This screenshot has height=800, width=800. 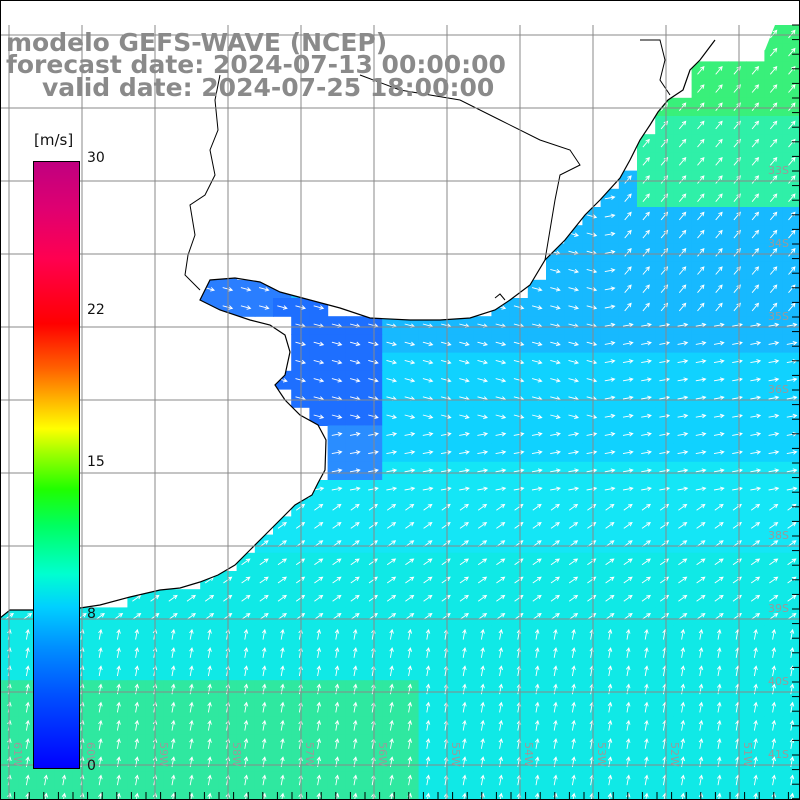 I want to click on latitude-label: 41S, so click(x=778, y=754).